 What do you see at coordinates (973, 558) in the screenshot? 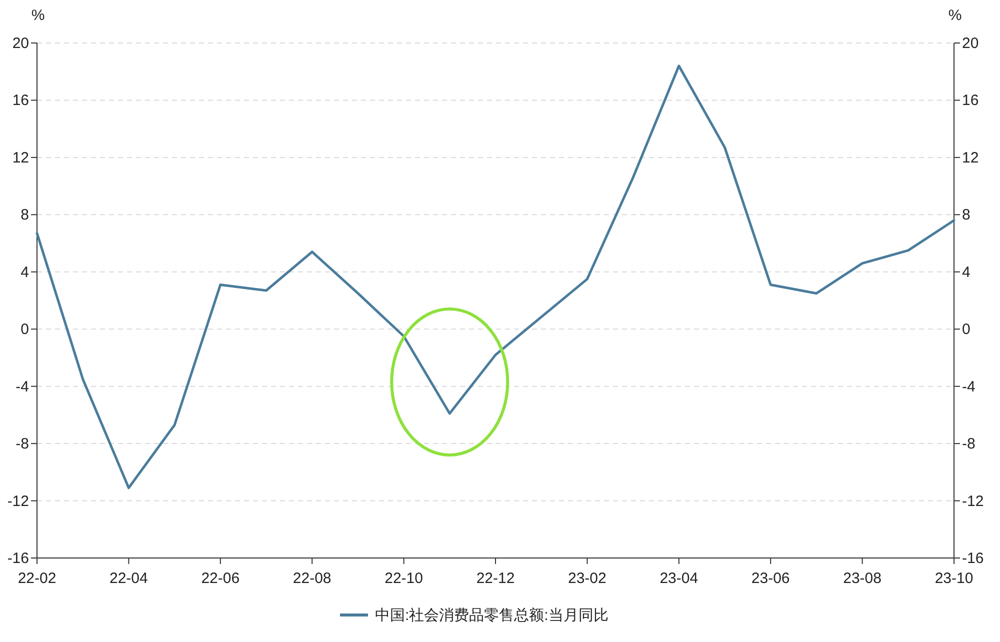
I see `y2-tick-label: -16` at bounding box center [973, 558].